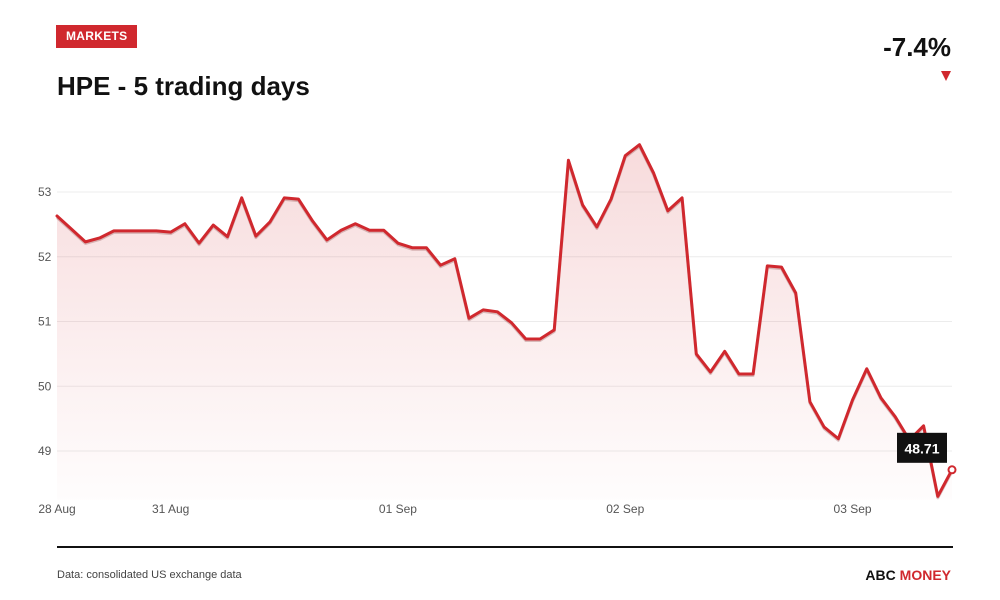 Image resolution: width=1000 pixels, height=600 pixels. I want to click on x-tick-label: 01 Sep, so click(398, 509).